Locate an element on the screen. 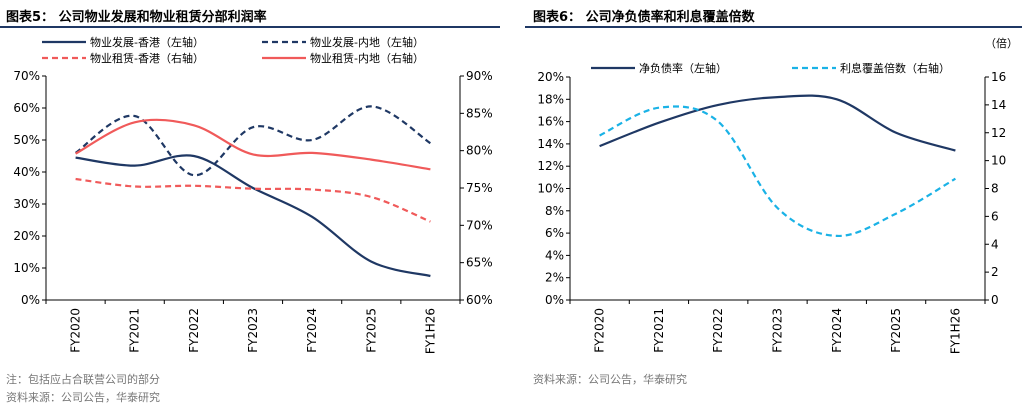  y-left-tick-label: 18% is located at coordinates (550, 99).